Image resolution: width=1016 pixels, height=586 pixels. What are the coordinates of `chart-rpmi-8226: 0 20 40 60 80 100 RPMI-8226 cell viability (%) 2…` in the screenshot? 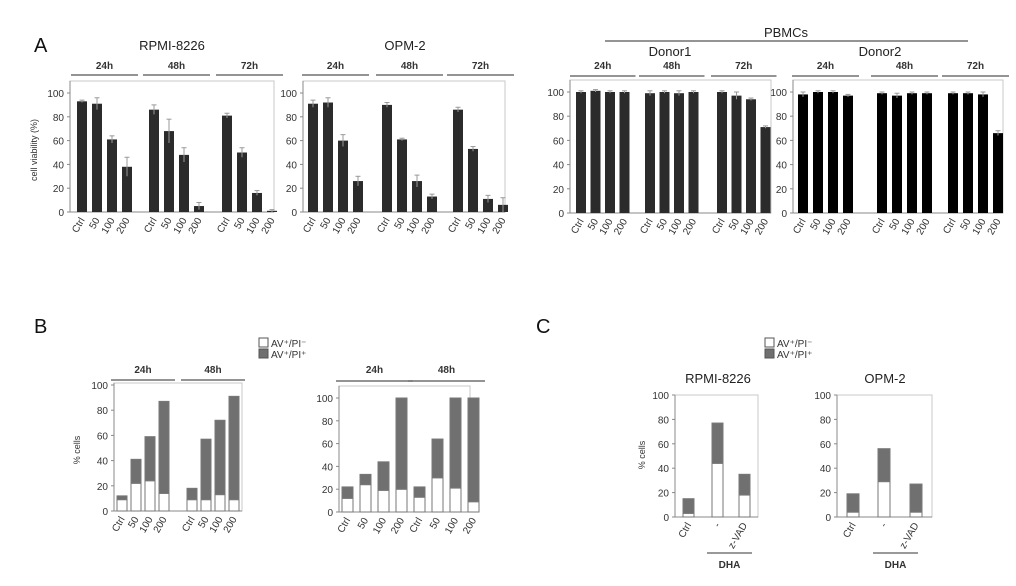 It's located at (156, 137).